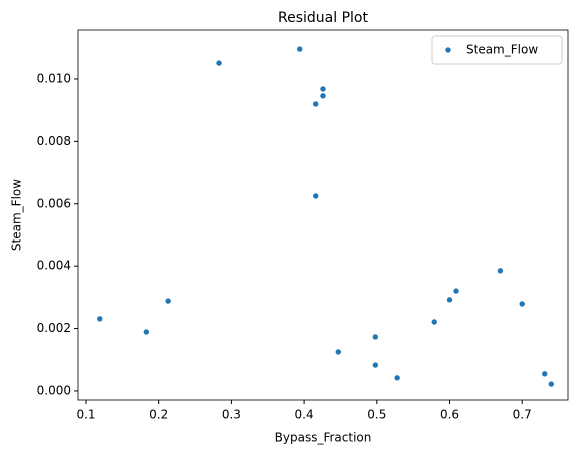 This screenshot has height=459, width=584. I want to click on y-tick-label: 0.006, so click(54, 203).